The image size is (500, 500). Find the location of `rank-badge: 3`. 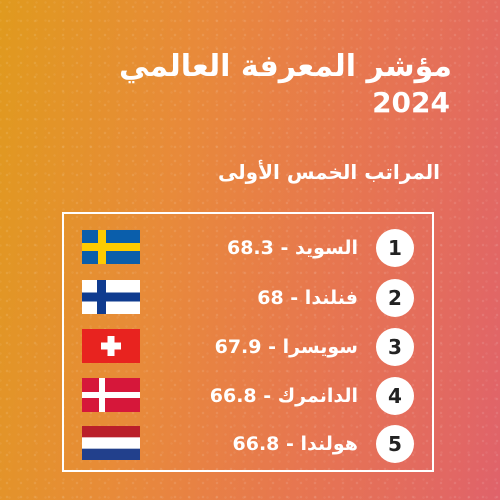

rank-badge: 3 is located at coordinates (395, 347).